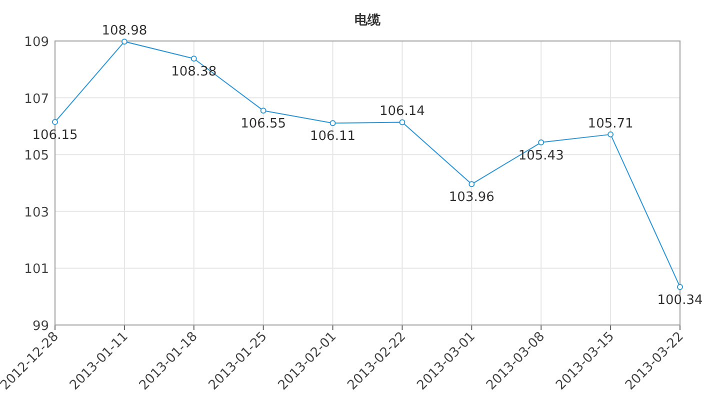  Describe the element at coordinates (680, 300) in the screenshot. I see `data-label: 100.34` at that location.